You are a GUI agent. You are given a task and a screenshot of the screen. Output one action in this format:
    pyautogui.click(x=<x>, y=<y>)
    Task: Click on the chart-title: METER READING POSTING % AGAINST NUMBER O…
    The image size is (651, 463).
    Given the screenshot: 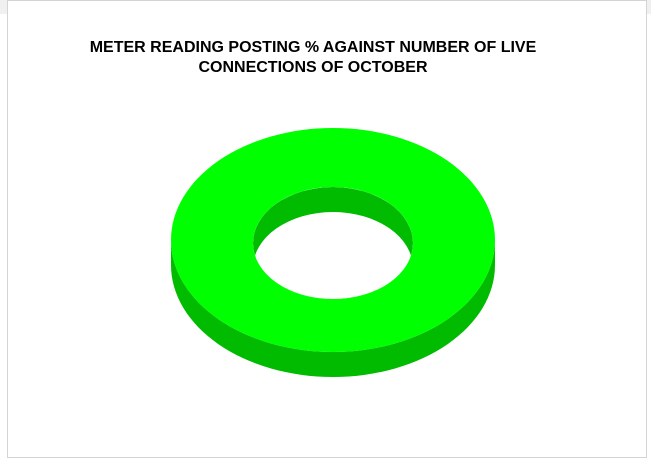 What is the action you would take?
    pyautogui.click(x=313, y=57)
    